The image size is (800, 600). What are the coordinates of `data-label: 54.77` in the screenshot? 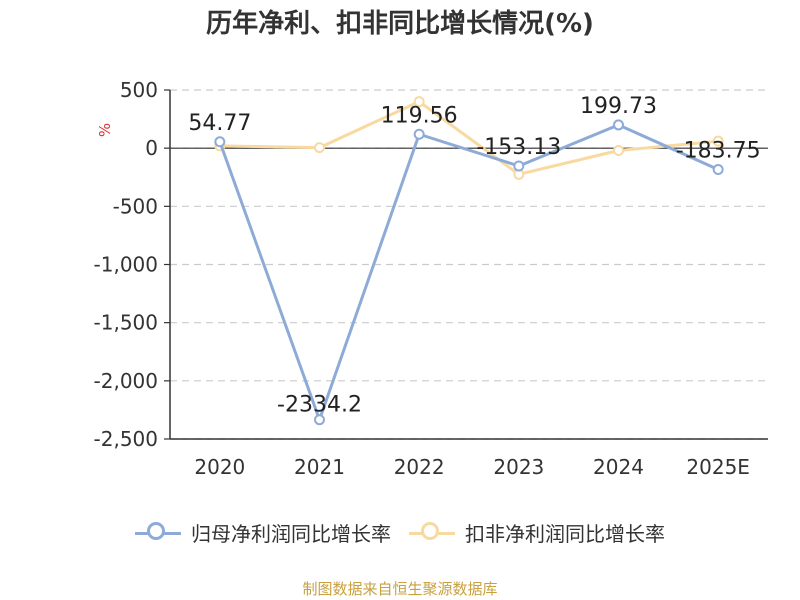 It's located at (219, 123).